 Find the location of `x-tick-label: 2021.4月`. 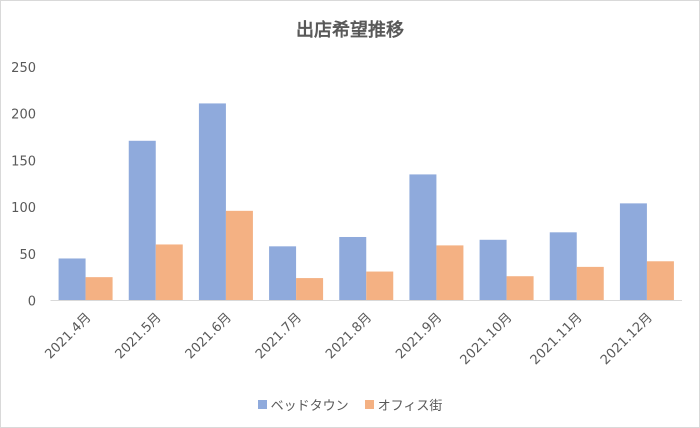

x-tick-label: 2021.4月 is located at coordinates (68, 336).